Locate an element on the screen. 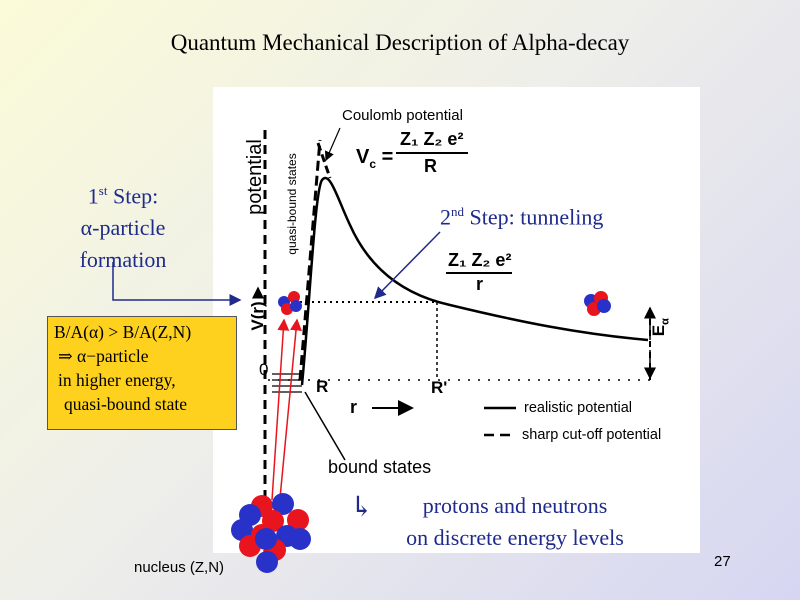 The height and width of the screenshot is (600, 800). step1-connector is located at coordinates (177, 284).